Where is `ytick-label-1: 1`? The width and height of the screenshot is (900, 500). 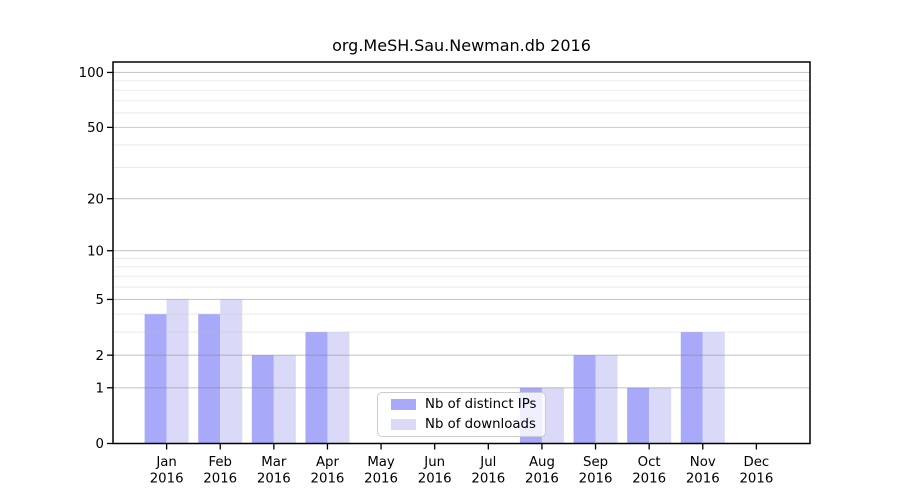
ytick-label-1: 1 is located at coordinates (100, 388).